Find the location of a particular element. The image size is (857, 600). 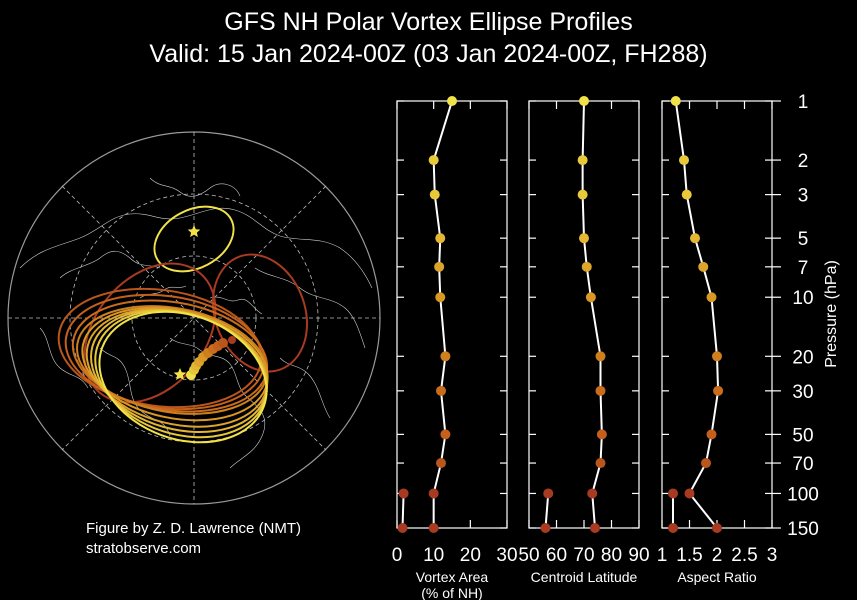

profile-panel-1: 0 10 20 30 Vortex Area(% of NH) is located at coordinates (455, 348).